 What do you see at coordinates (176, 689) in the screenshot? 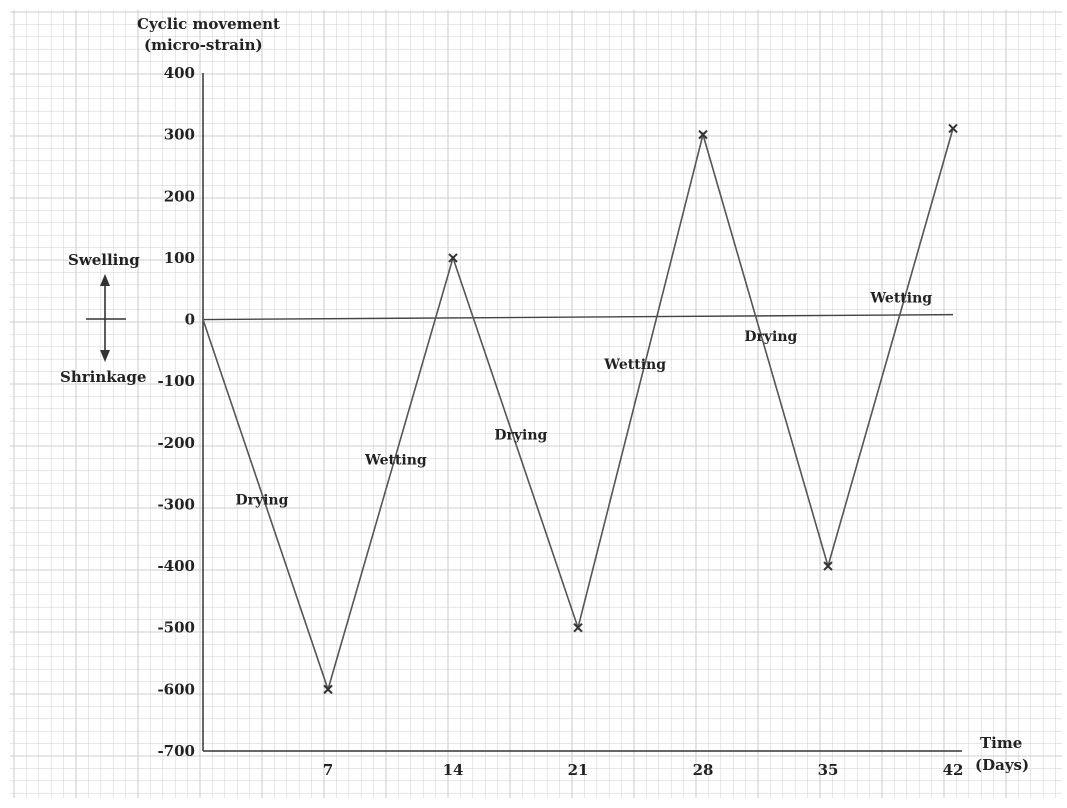
I see `y-tick-label: -600` at bounding box center [176, 689].